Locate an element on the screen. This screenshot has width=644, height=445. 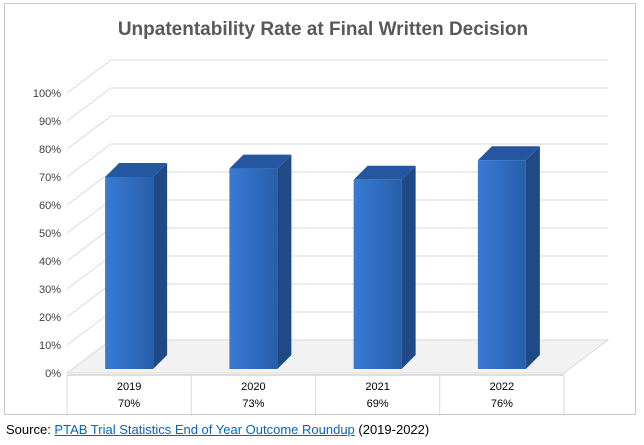
y-tick-label: 10% is located at coordinates (50, 346).